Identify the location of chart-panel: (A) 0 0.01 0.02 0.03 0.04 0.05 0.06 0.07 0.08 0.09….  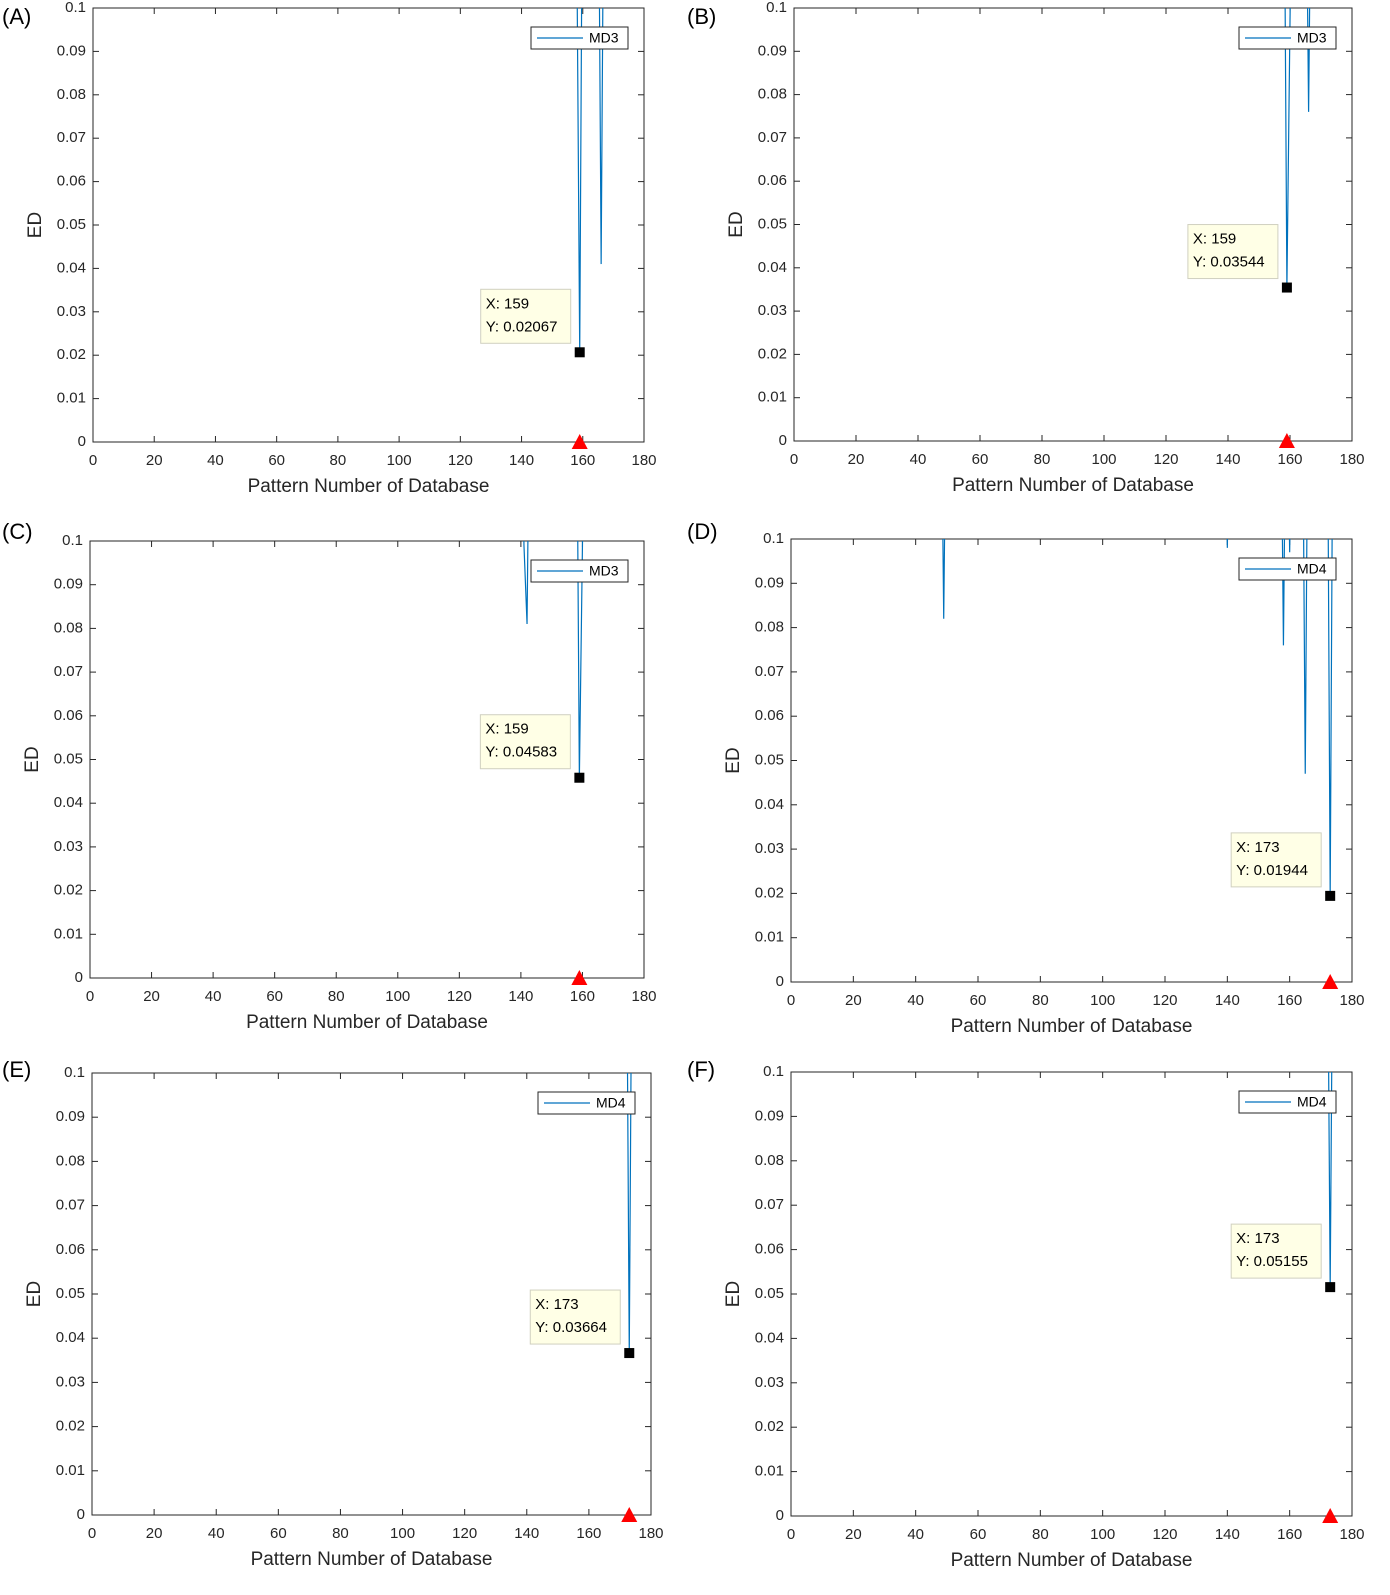
(329, 248).